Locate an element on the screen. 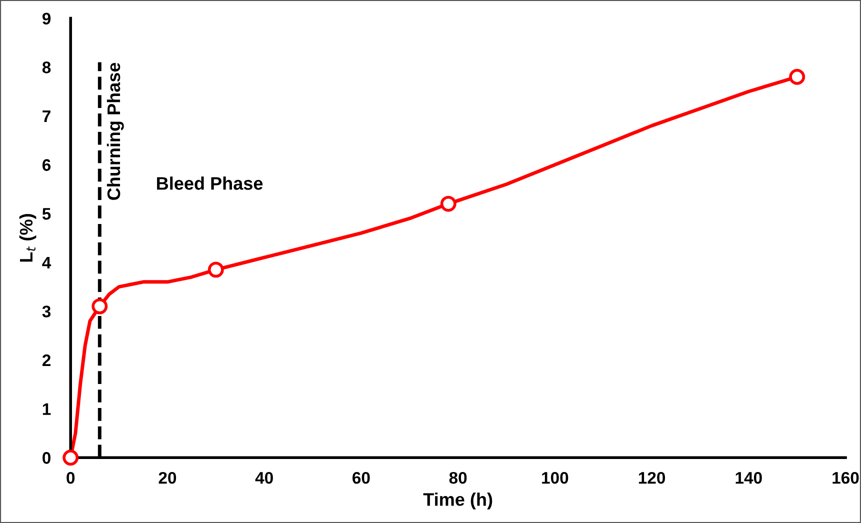 The image size is (861, 523). y-tick-label: 9 is located at coordinates (46, 18).